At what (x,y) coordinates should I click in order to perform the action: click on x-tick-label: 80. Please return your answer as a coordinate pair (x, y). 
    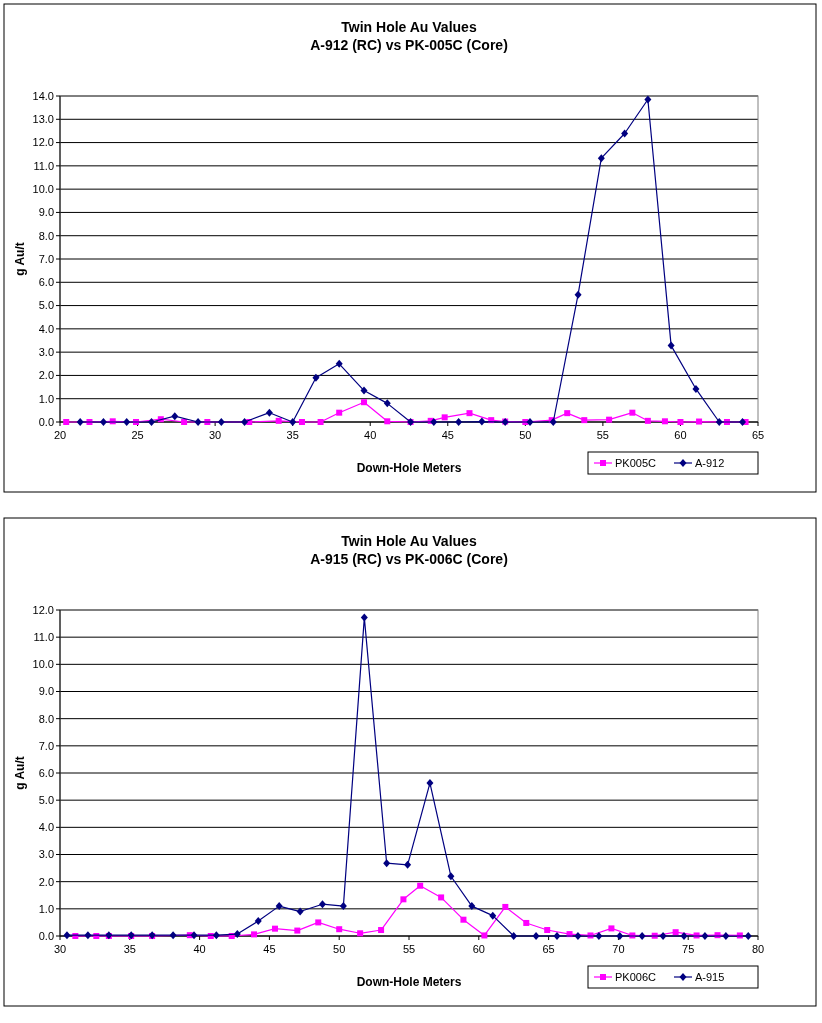
    Looking at the image, I should click on (758, 949).